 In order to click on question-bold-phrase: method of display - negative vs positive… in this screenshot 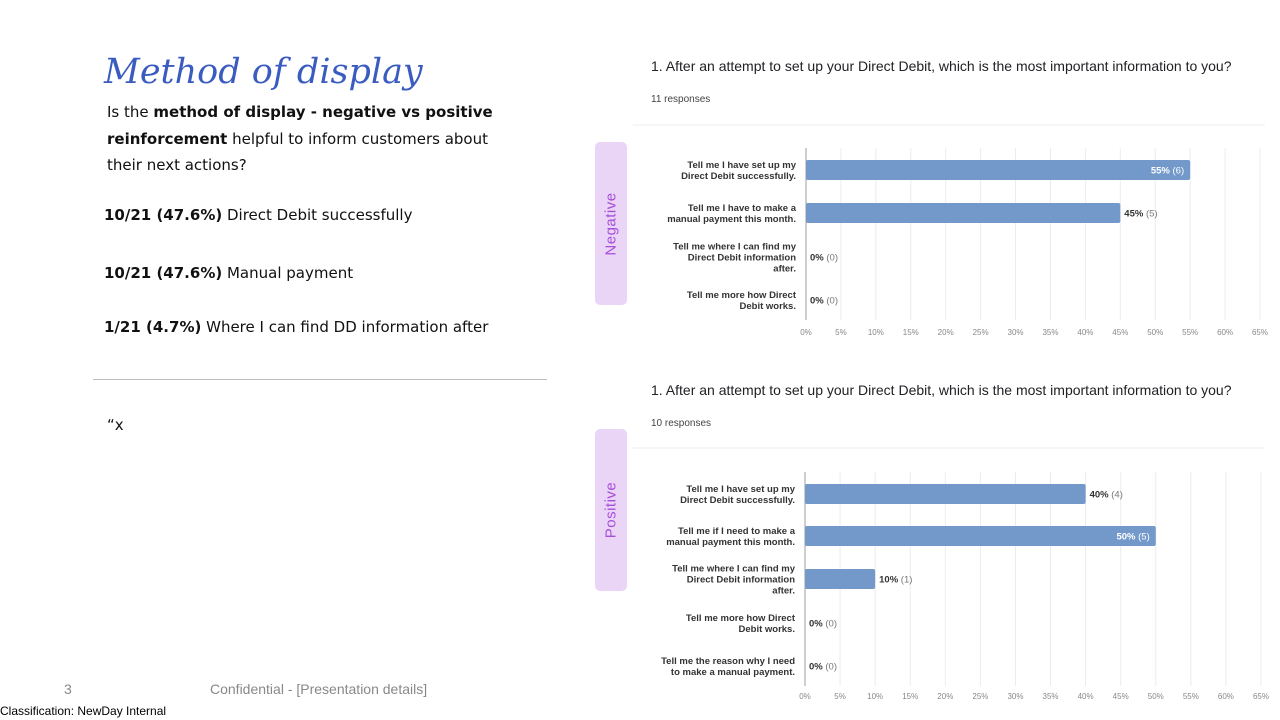, I will do `click(300, 125)`.